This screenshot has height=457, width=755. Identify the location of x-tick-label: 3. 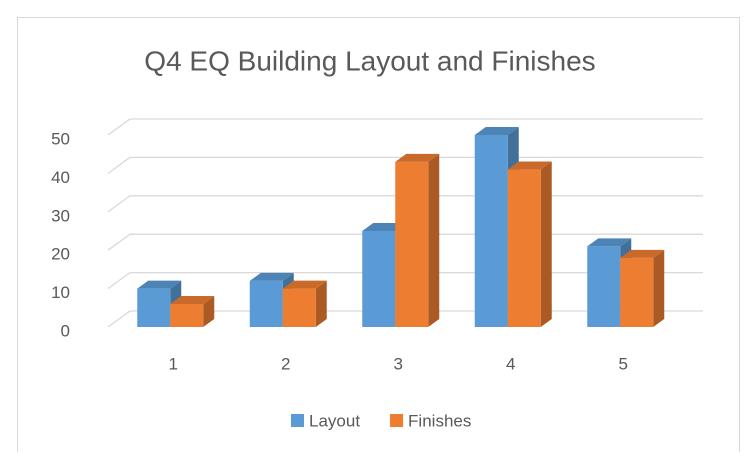
(398, 363).